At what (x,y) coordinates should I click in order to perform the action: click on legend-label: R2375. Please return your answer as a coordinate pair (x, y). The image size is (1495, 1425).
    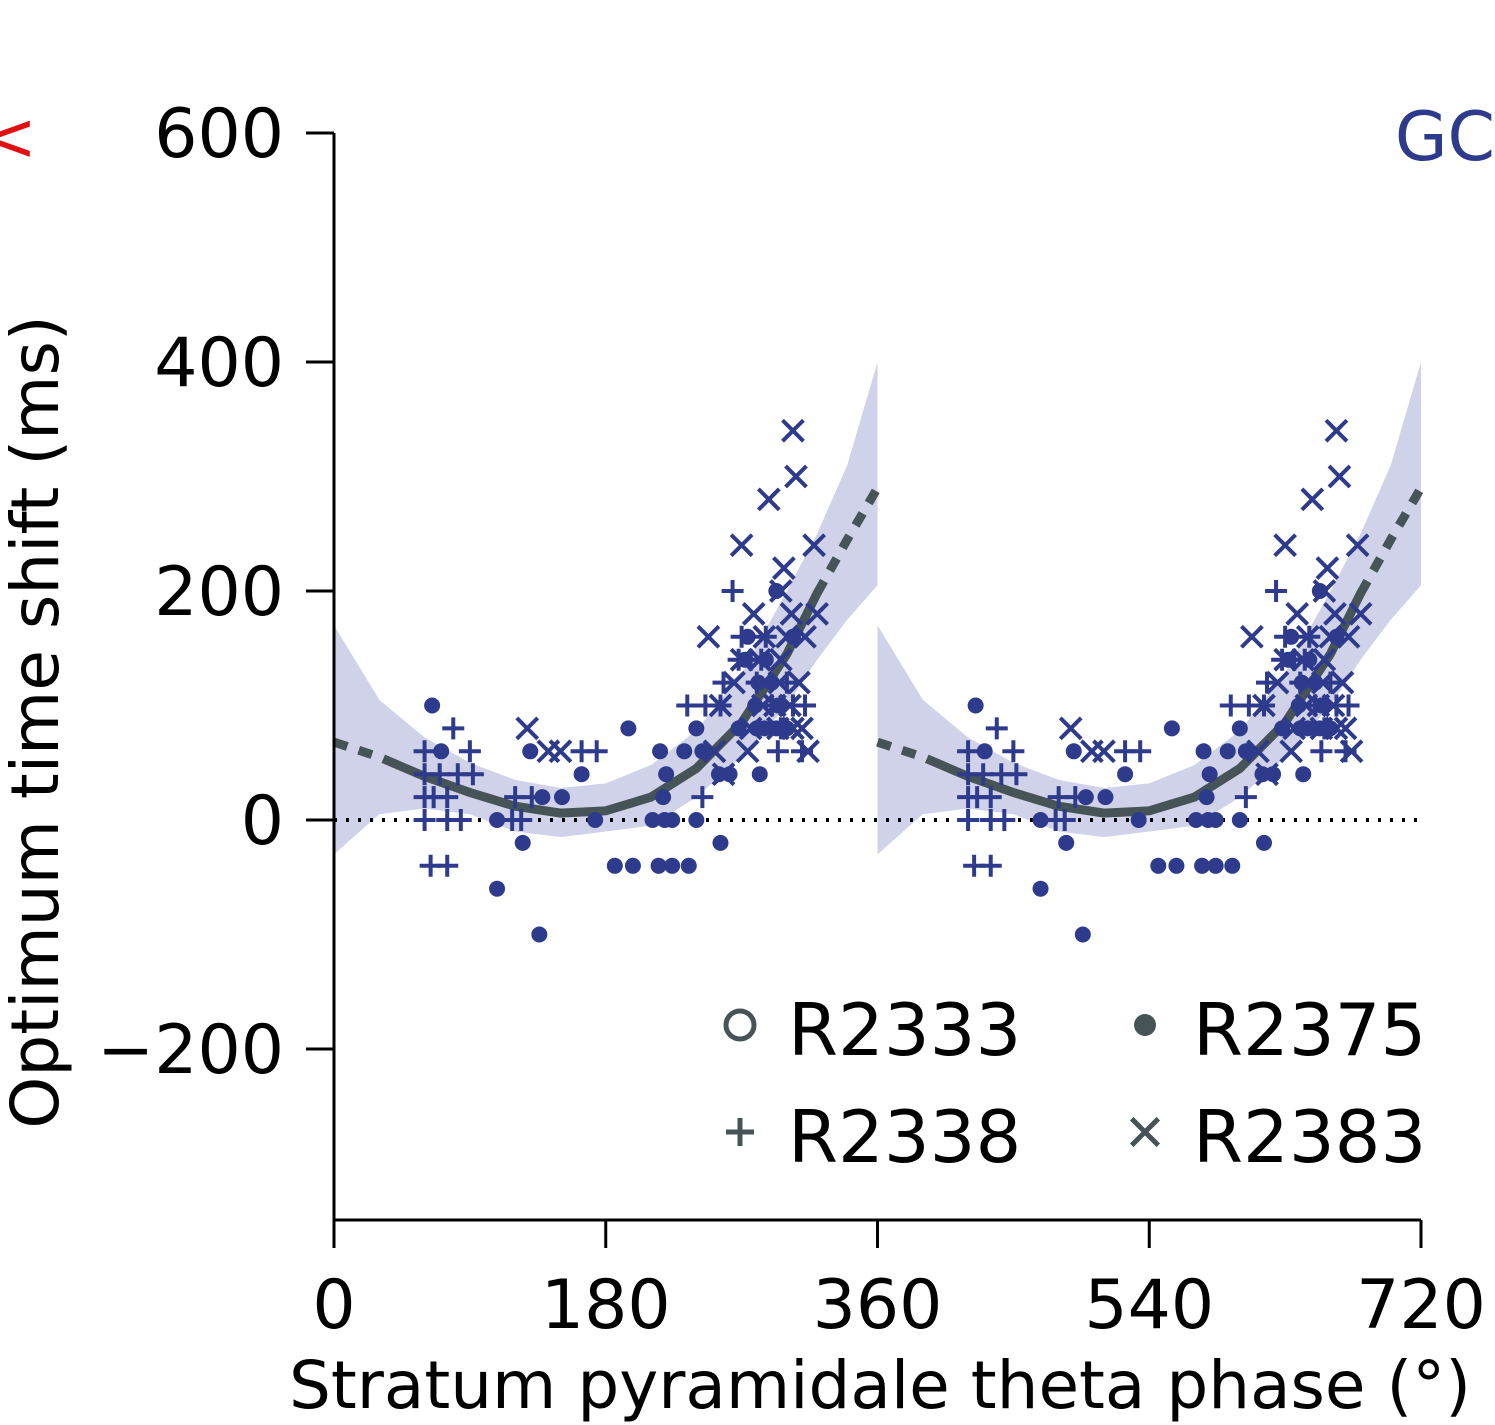
    Looking at the image, I should click on (1309, 1030).